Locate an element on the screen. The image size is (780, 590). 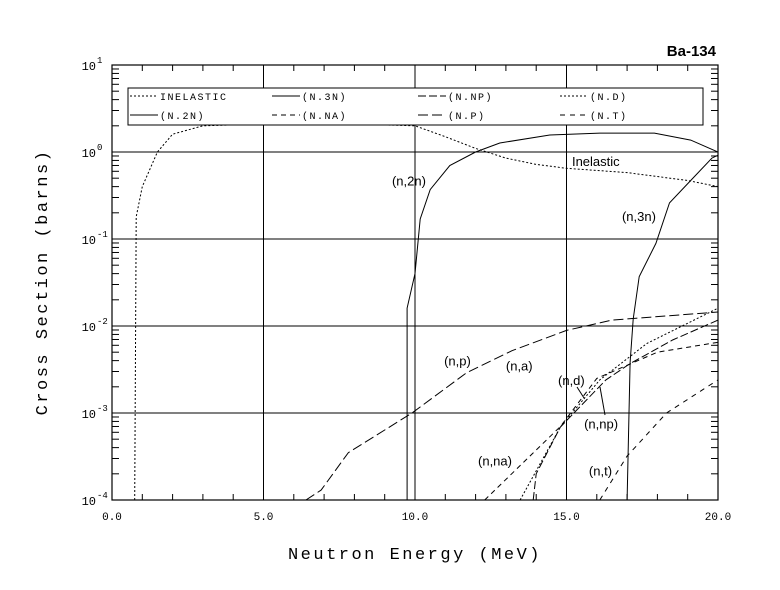
legend-label: (N.T) is located at coordinates (609, 117).